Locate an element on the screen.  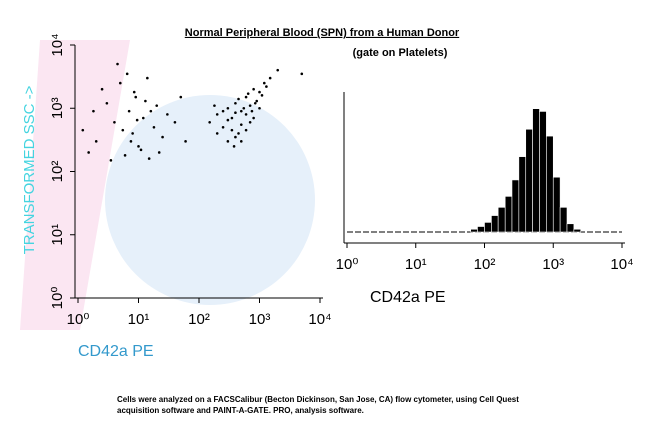
y-tick-label: 10⁴ is located at coordinates (57, 44).